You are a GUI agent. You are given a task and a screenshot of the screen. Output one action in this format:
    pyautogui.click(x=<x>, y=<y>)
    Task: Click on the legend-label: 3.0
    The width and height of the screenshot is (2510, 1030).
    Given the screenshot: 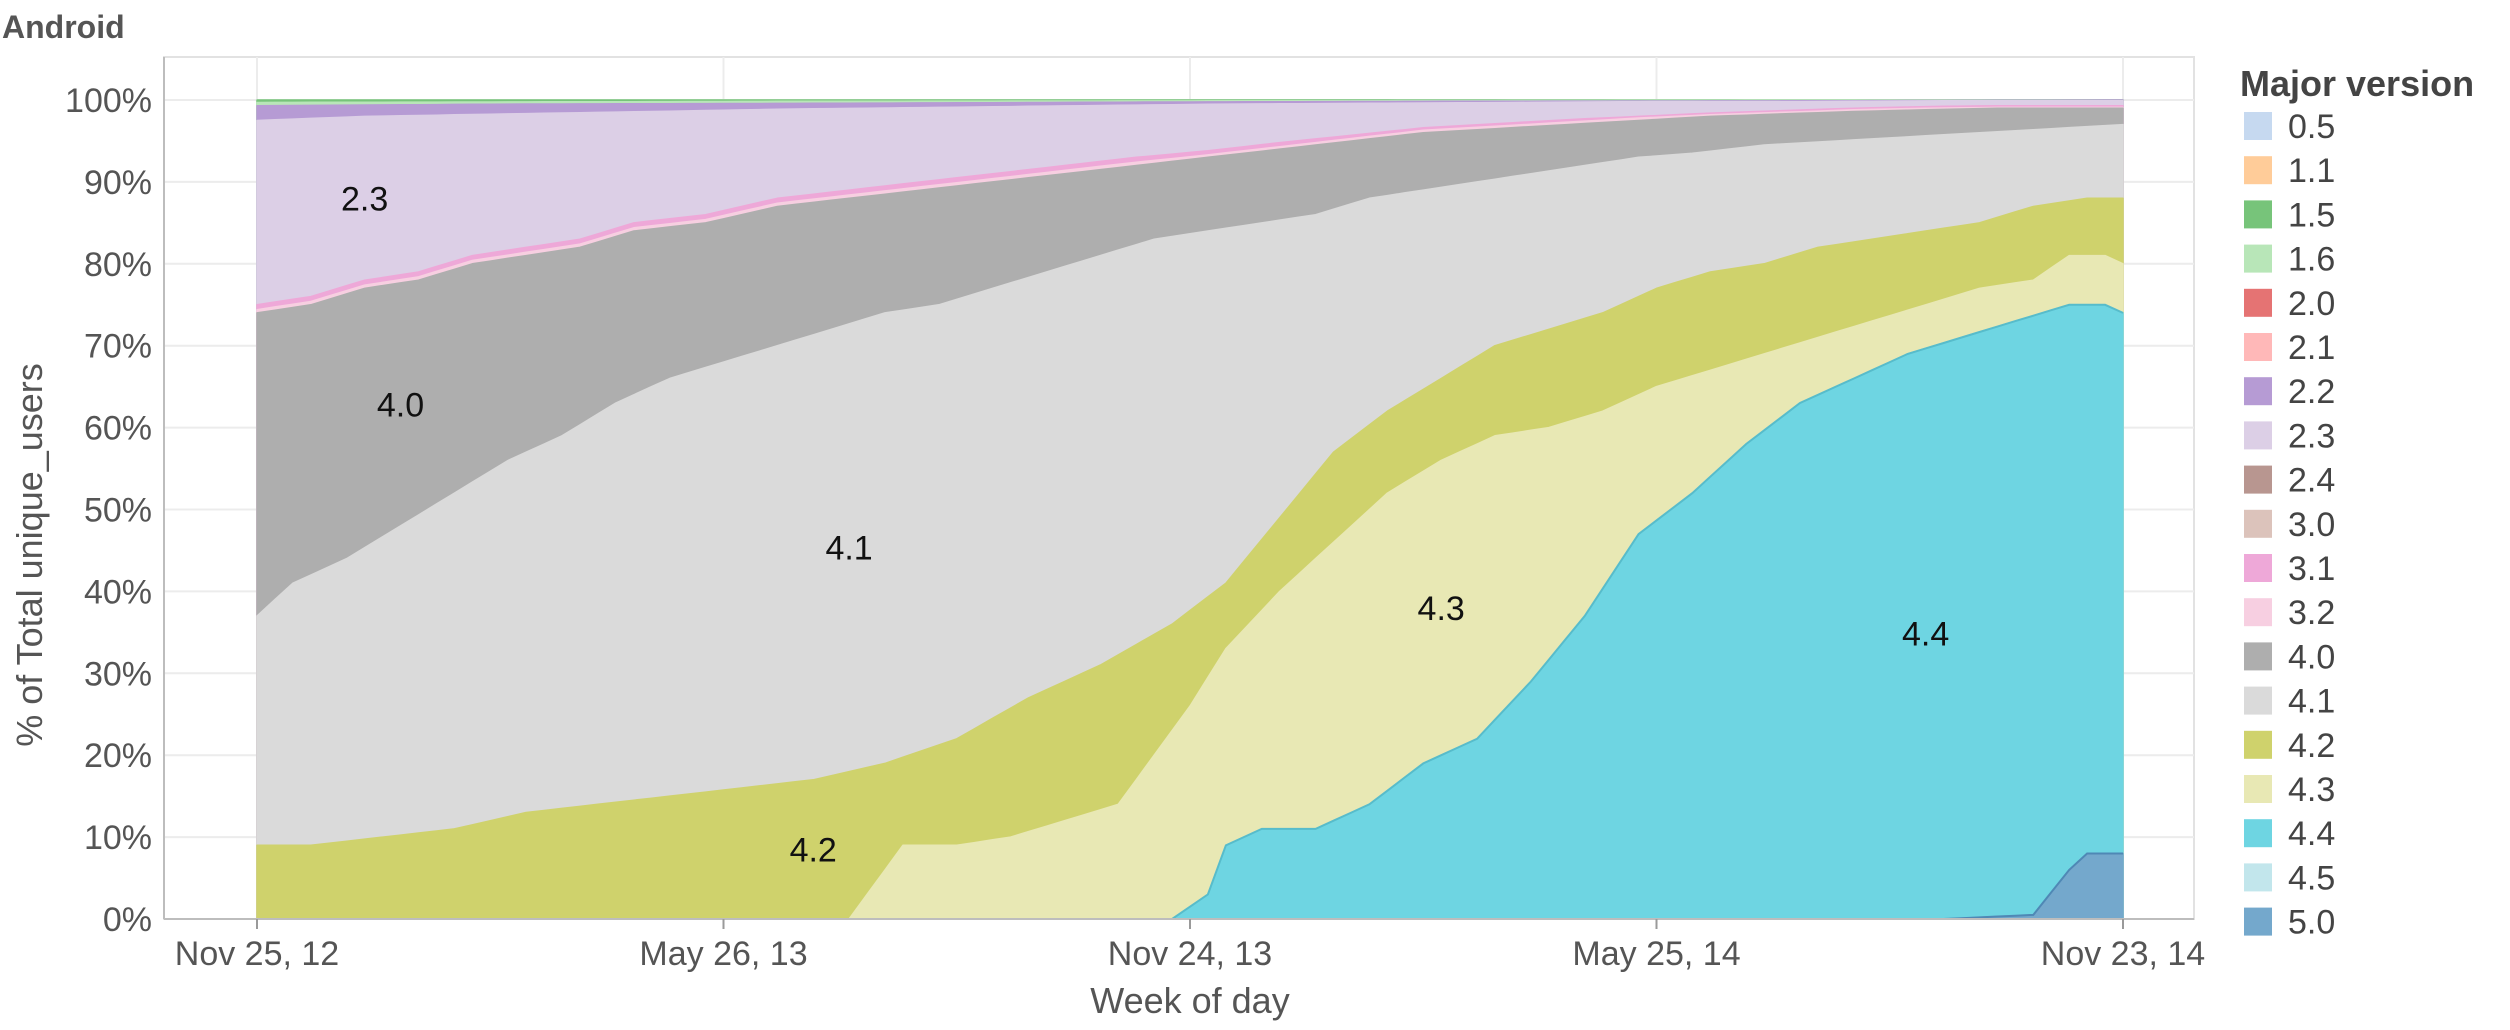 What is the action you would take?
    pyautogui.click(x=2311, y=525)
    